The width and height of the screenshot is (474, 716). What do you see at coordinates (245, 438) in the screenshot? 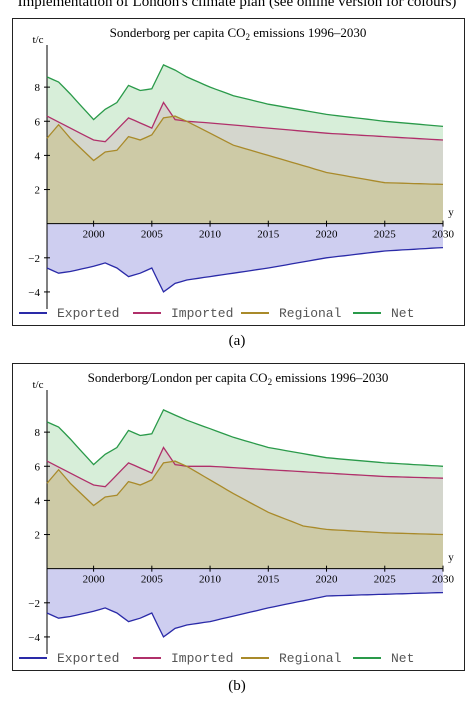
I see `net-line-b` at bounding box center [245, 438].